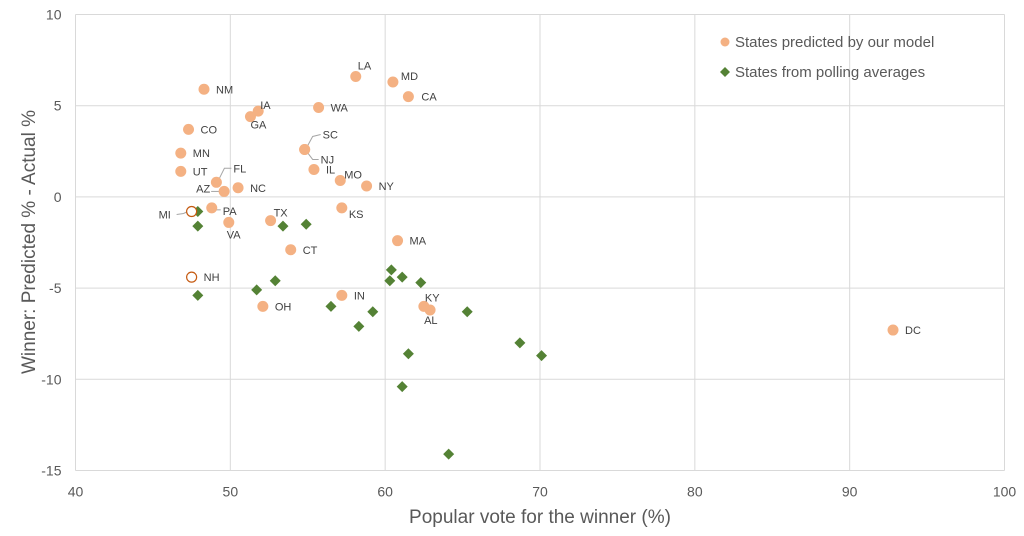  I want to click on x-tick-label: 90, so click(850, 492).